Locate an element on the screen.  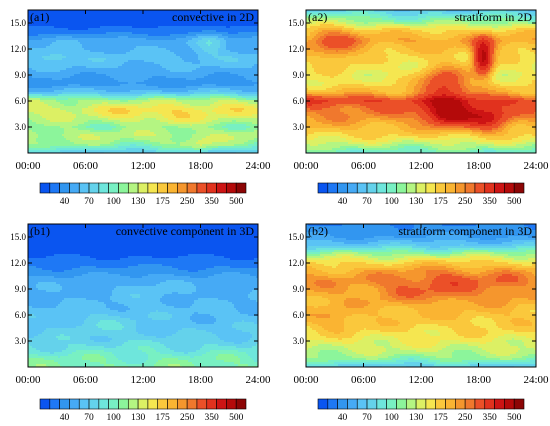
panel-label: (a2) is located at coordinates (317, 17).